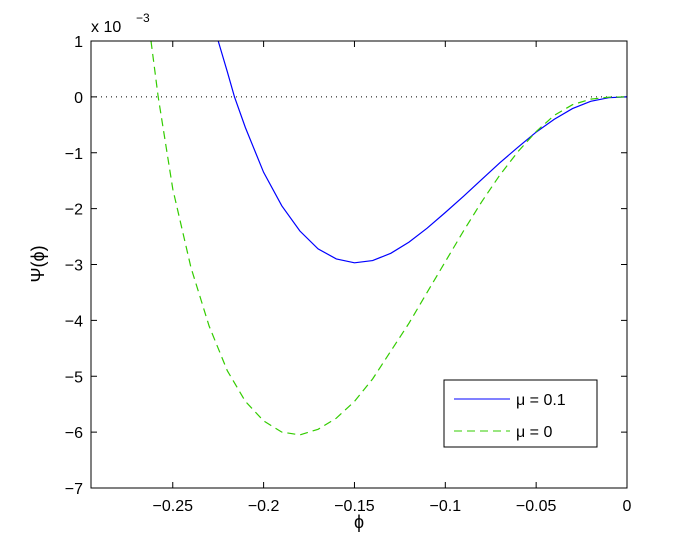  Describe the element at coordinates (78, 98) in the screenshot. I see `y-tick-label: 0` at that location.